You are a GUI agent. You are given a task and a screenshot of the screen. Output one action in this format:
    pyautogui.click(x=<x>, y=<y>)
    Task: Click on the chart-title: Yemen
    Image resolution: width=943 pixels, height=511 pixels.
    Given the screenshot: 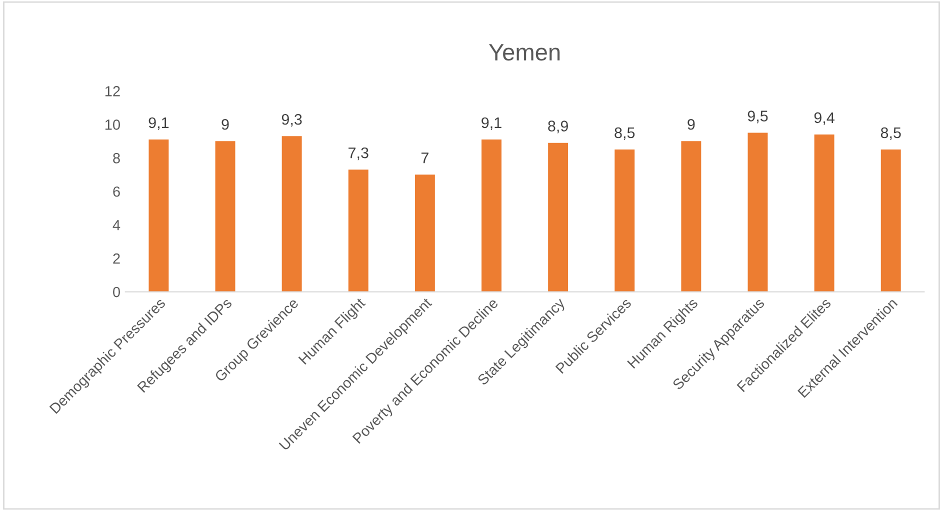 What is the action you would take?
    pyautogui.click(x=524, y=52)
    